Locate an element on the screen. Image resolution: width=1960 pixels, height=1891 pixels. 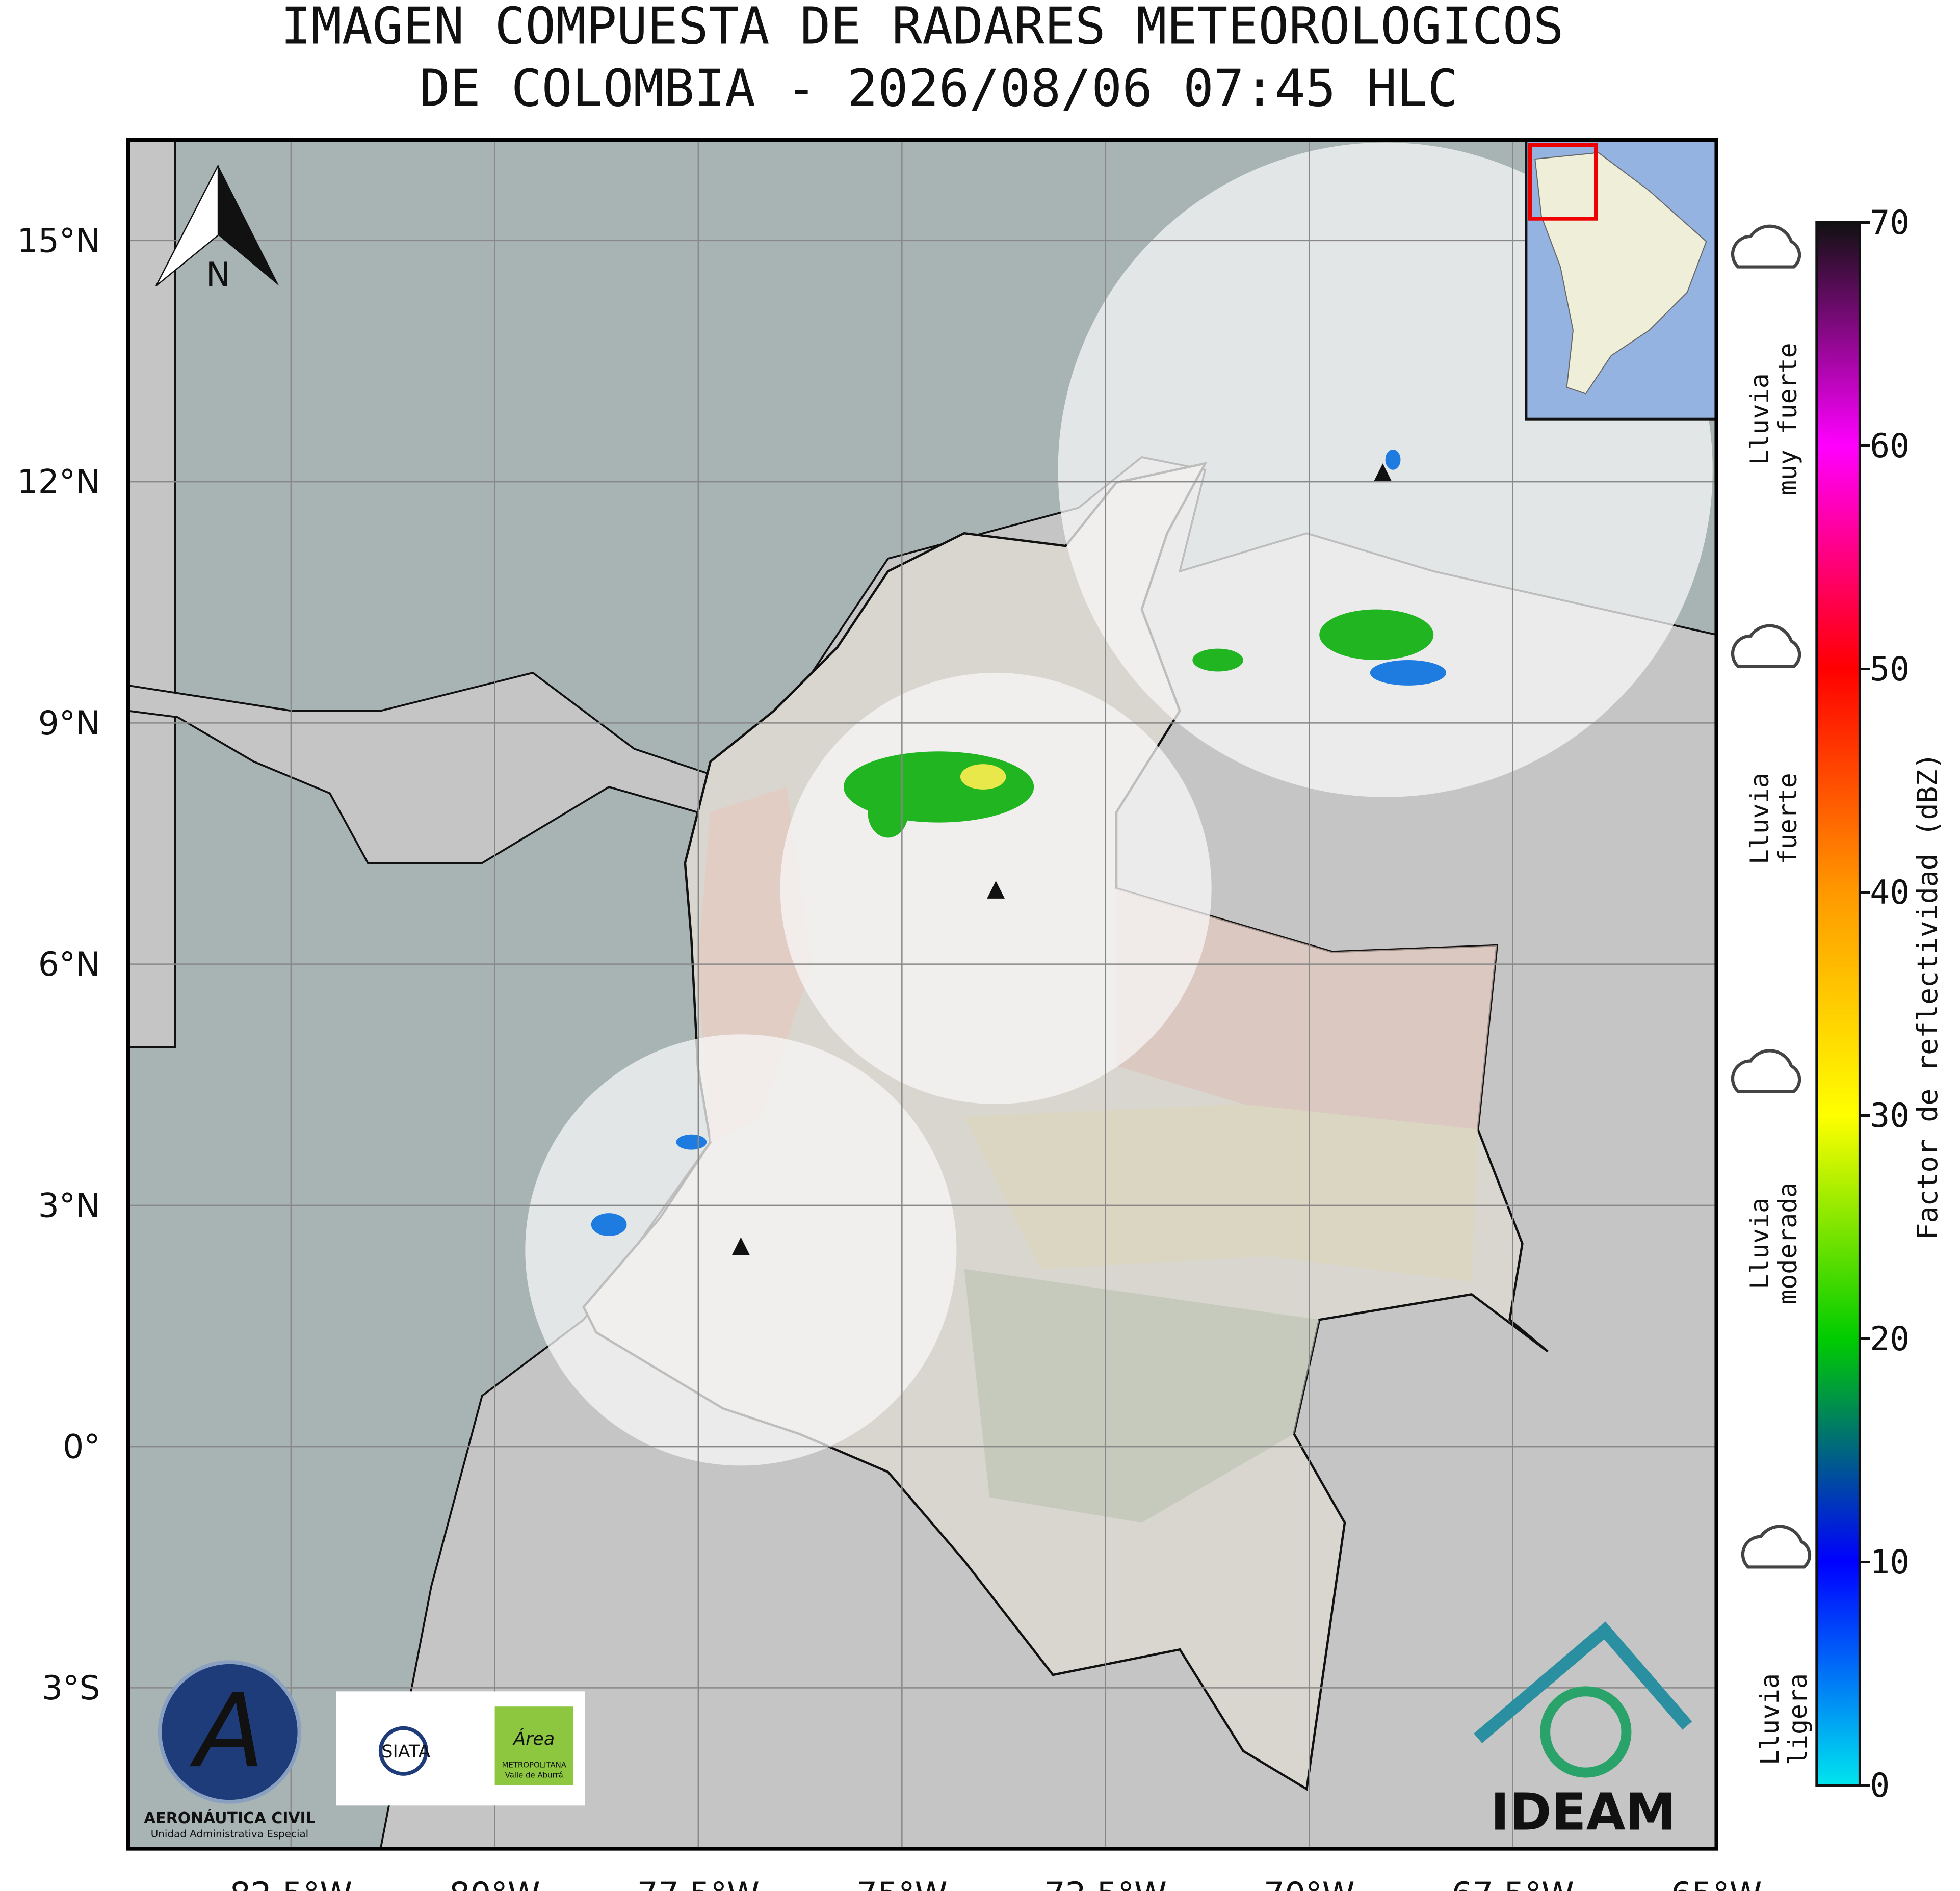
colorbar-tick-label: 70 is located at coordinates (1890, 223).